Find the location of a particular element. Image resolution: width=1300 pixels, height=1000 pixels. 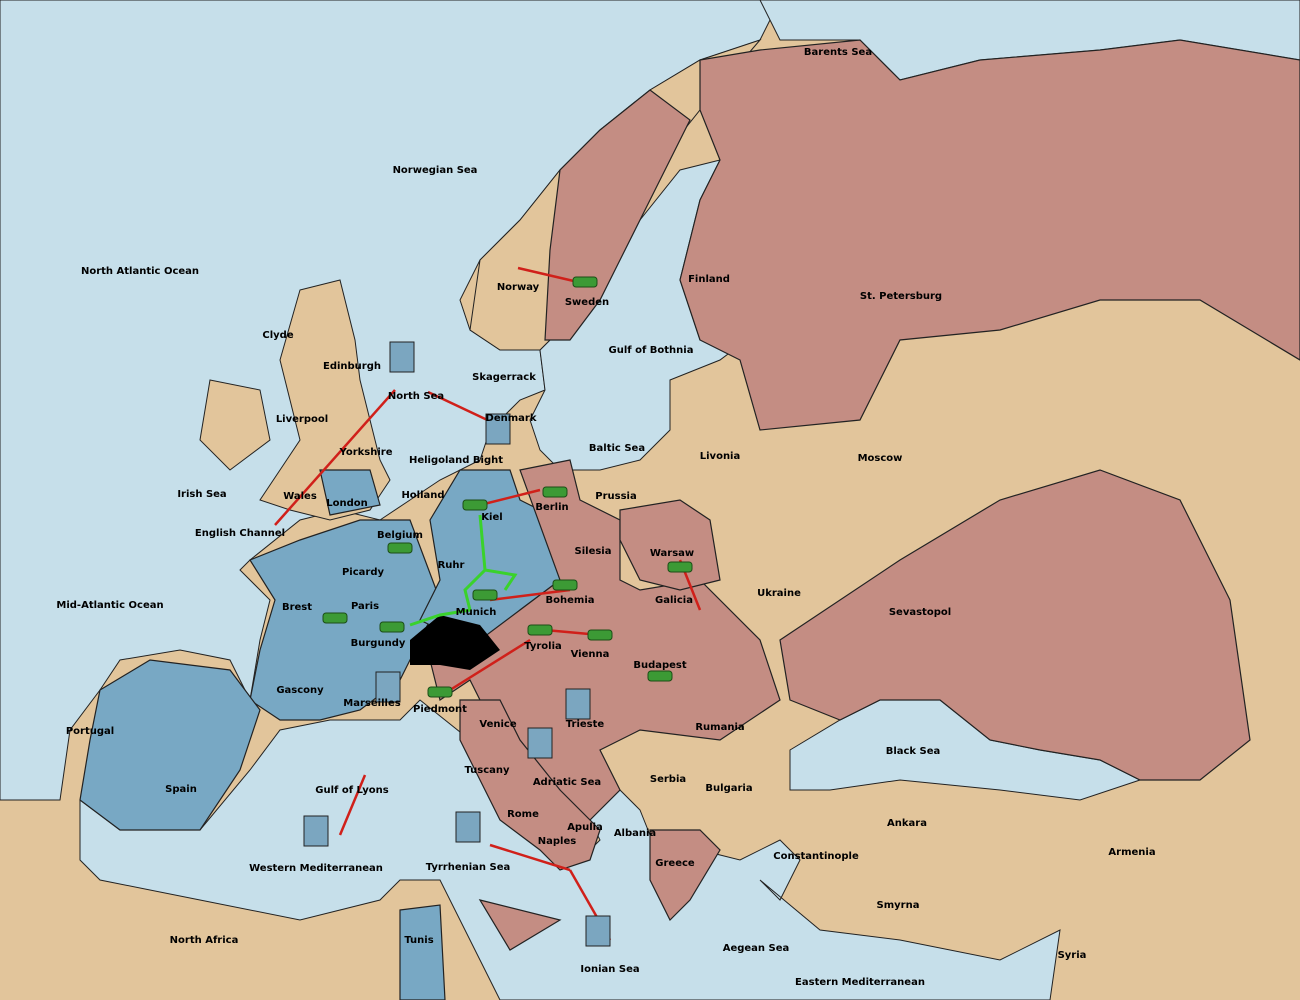

region-label: Marseilles is located at coordinates (371, 703).